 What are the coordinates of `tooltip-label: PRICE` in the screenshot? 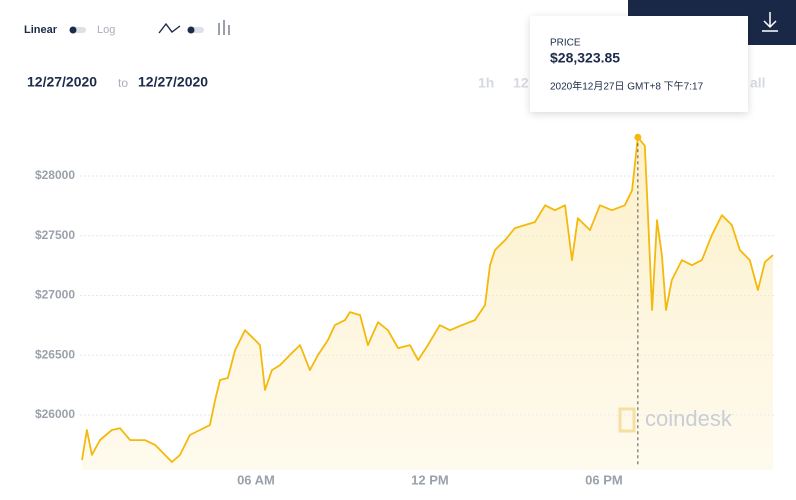 It's located at (565, 43).